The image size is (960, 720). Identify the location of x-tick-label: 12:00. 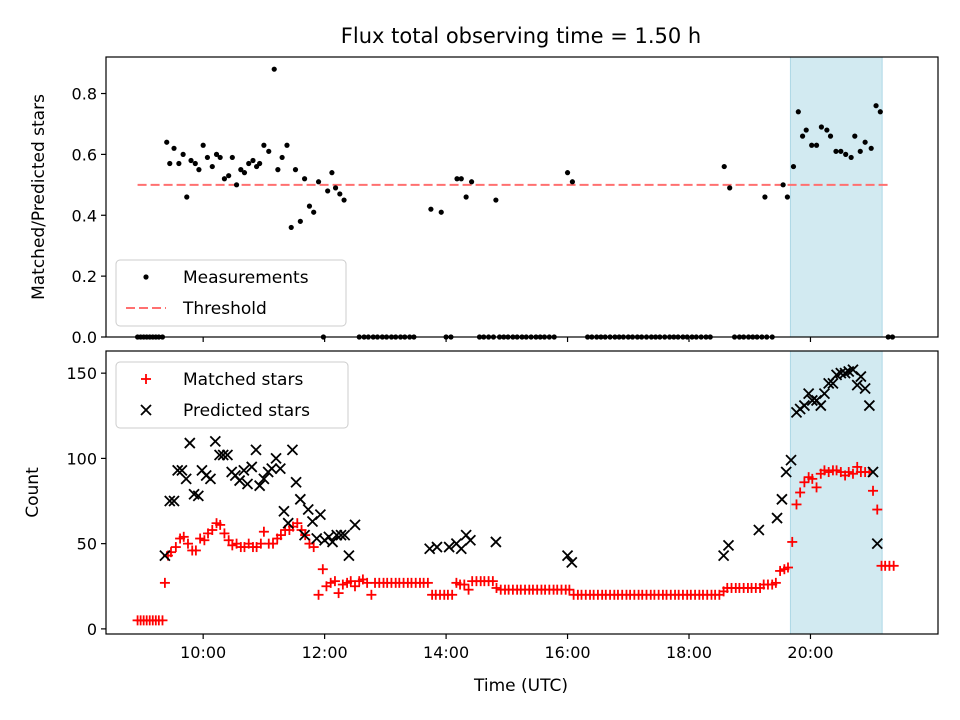
(325, 652).